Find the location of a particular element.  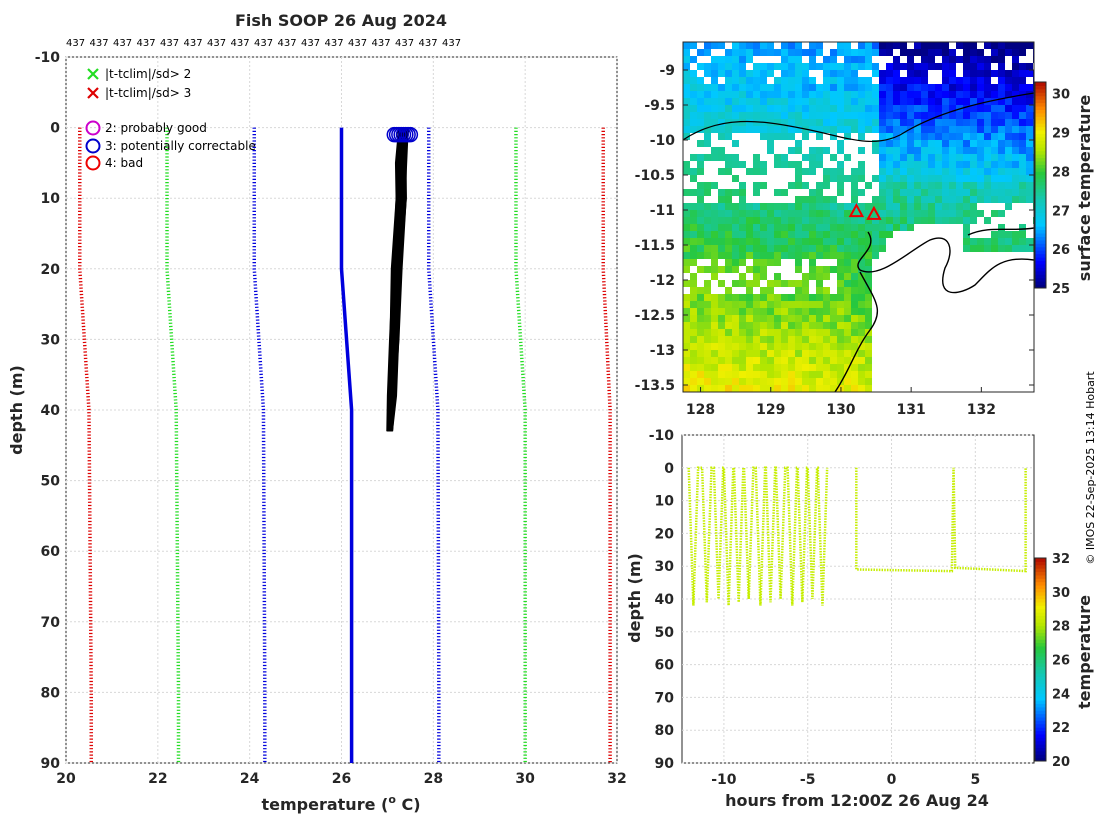

profile-y-label: depth (m) is located at coordinates (16, 410).